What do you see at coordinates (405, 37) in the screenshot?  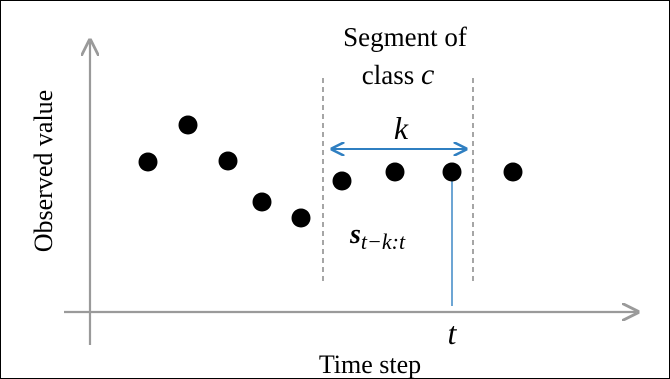 I see `segment-label-line1: Segment of` at bounding box center [405, 37].